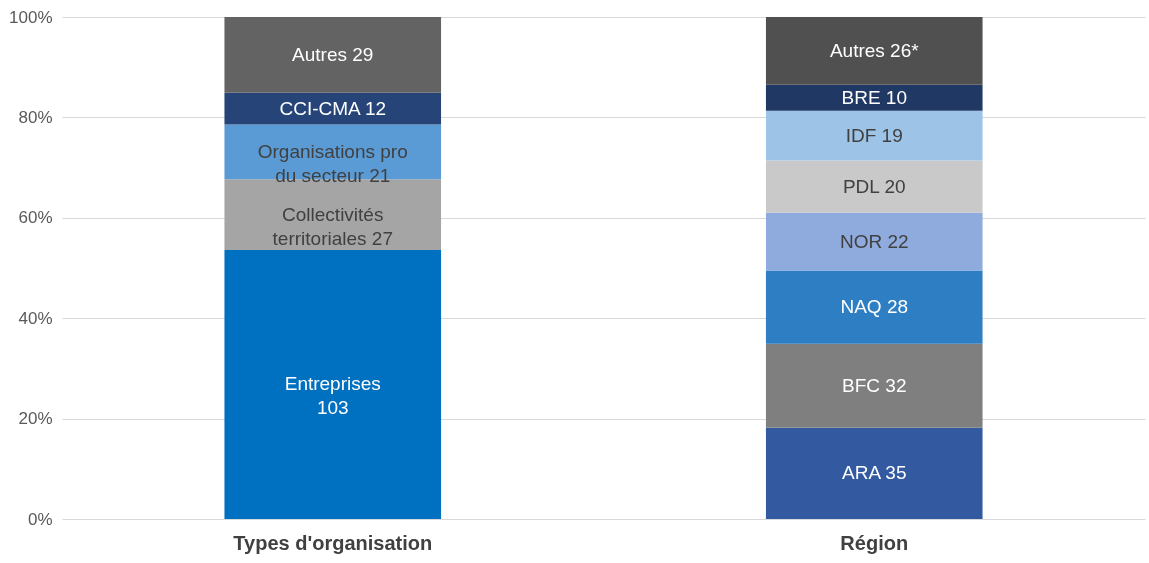  What do you see at coordinates (874, 97) in the screenshot?
I see `data-label: BRE 10` at bounding box center [874, 97].